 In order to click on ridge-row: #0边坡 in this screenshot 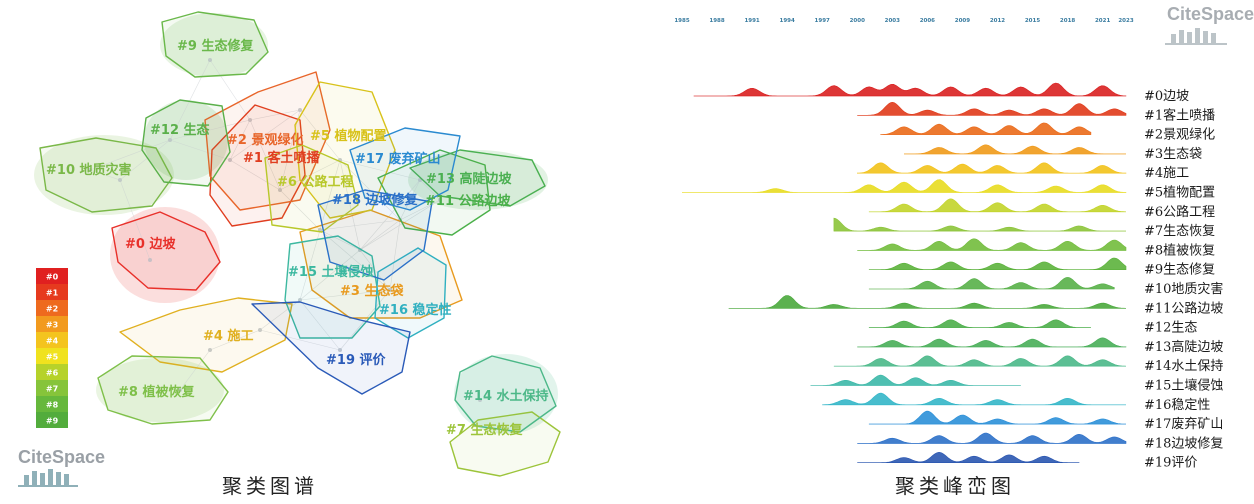, I will do `click(941, 93)`.